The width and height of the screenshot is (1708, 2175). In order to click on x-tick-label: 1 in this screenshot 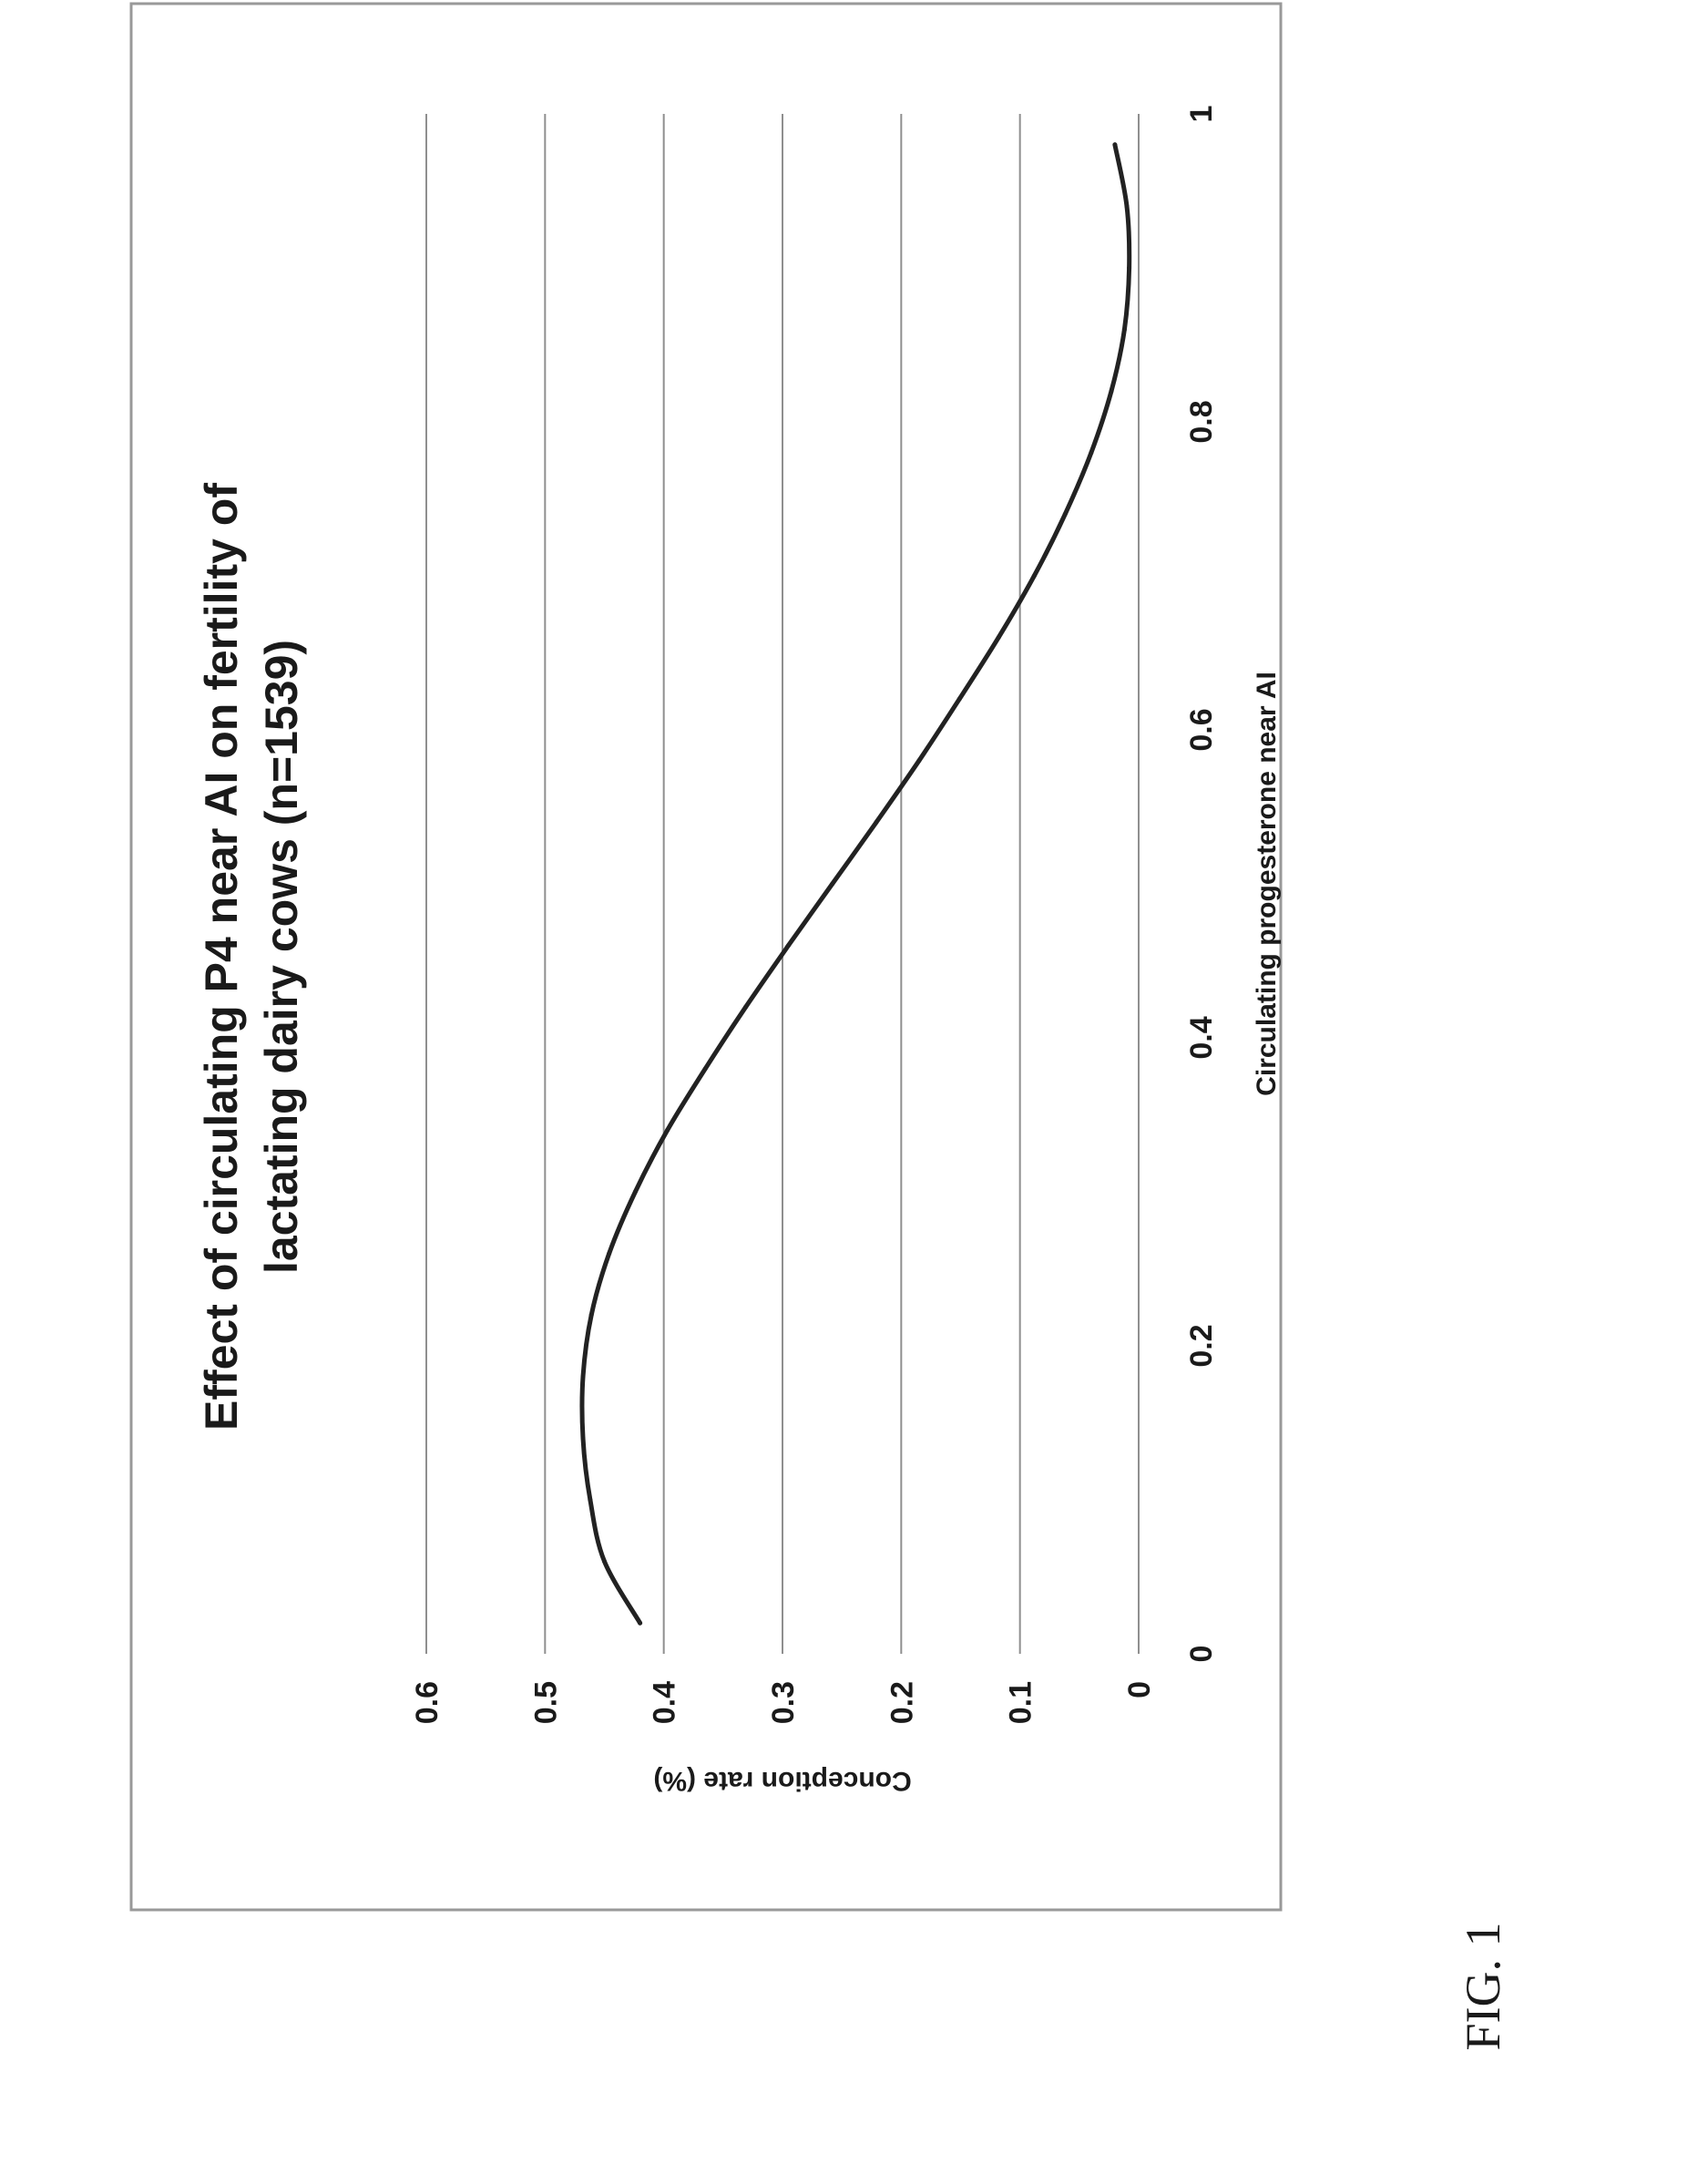, I will do `click(1201, 115)`.